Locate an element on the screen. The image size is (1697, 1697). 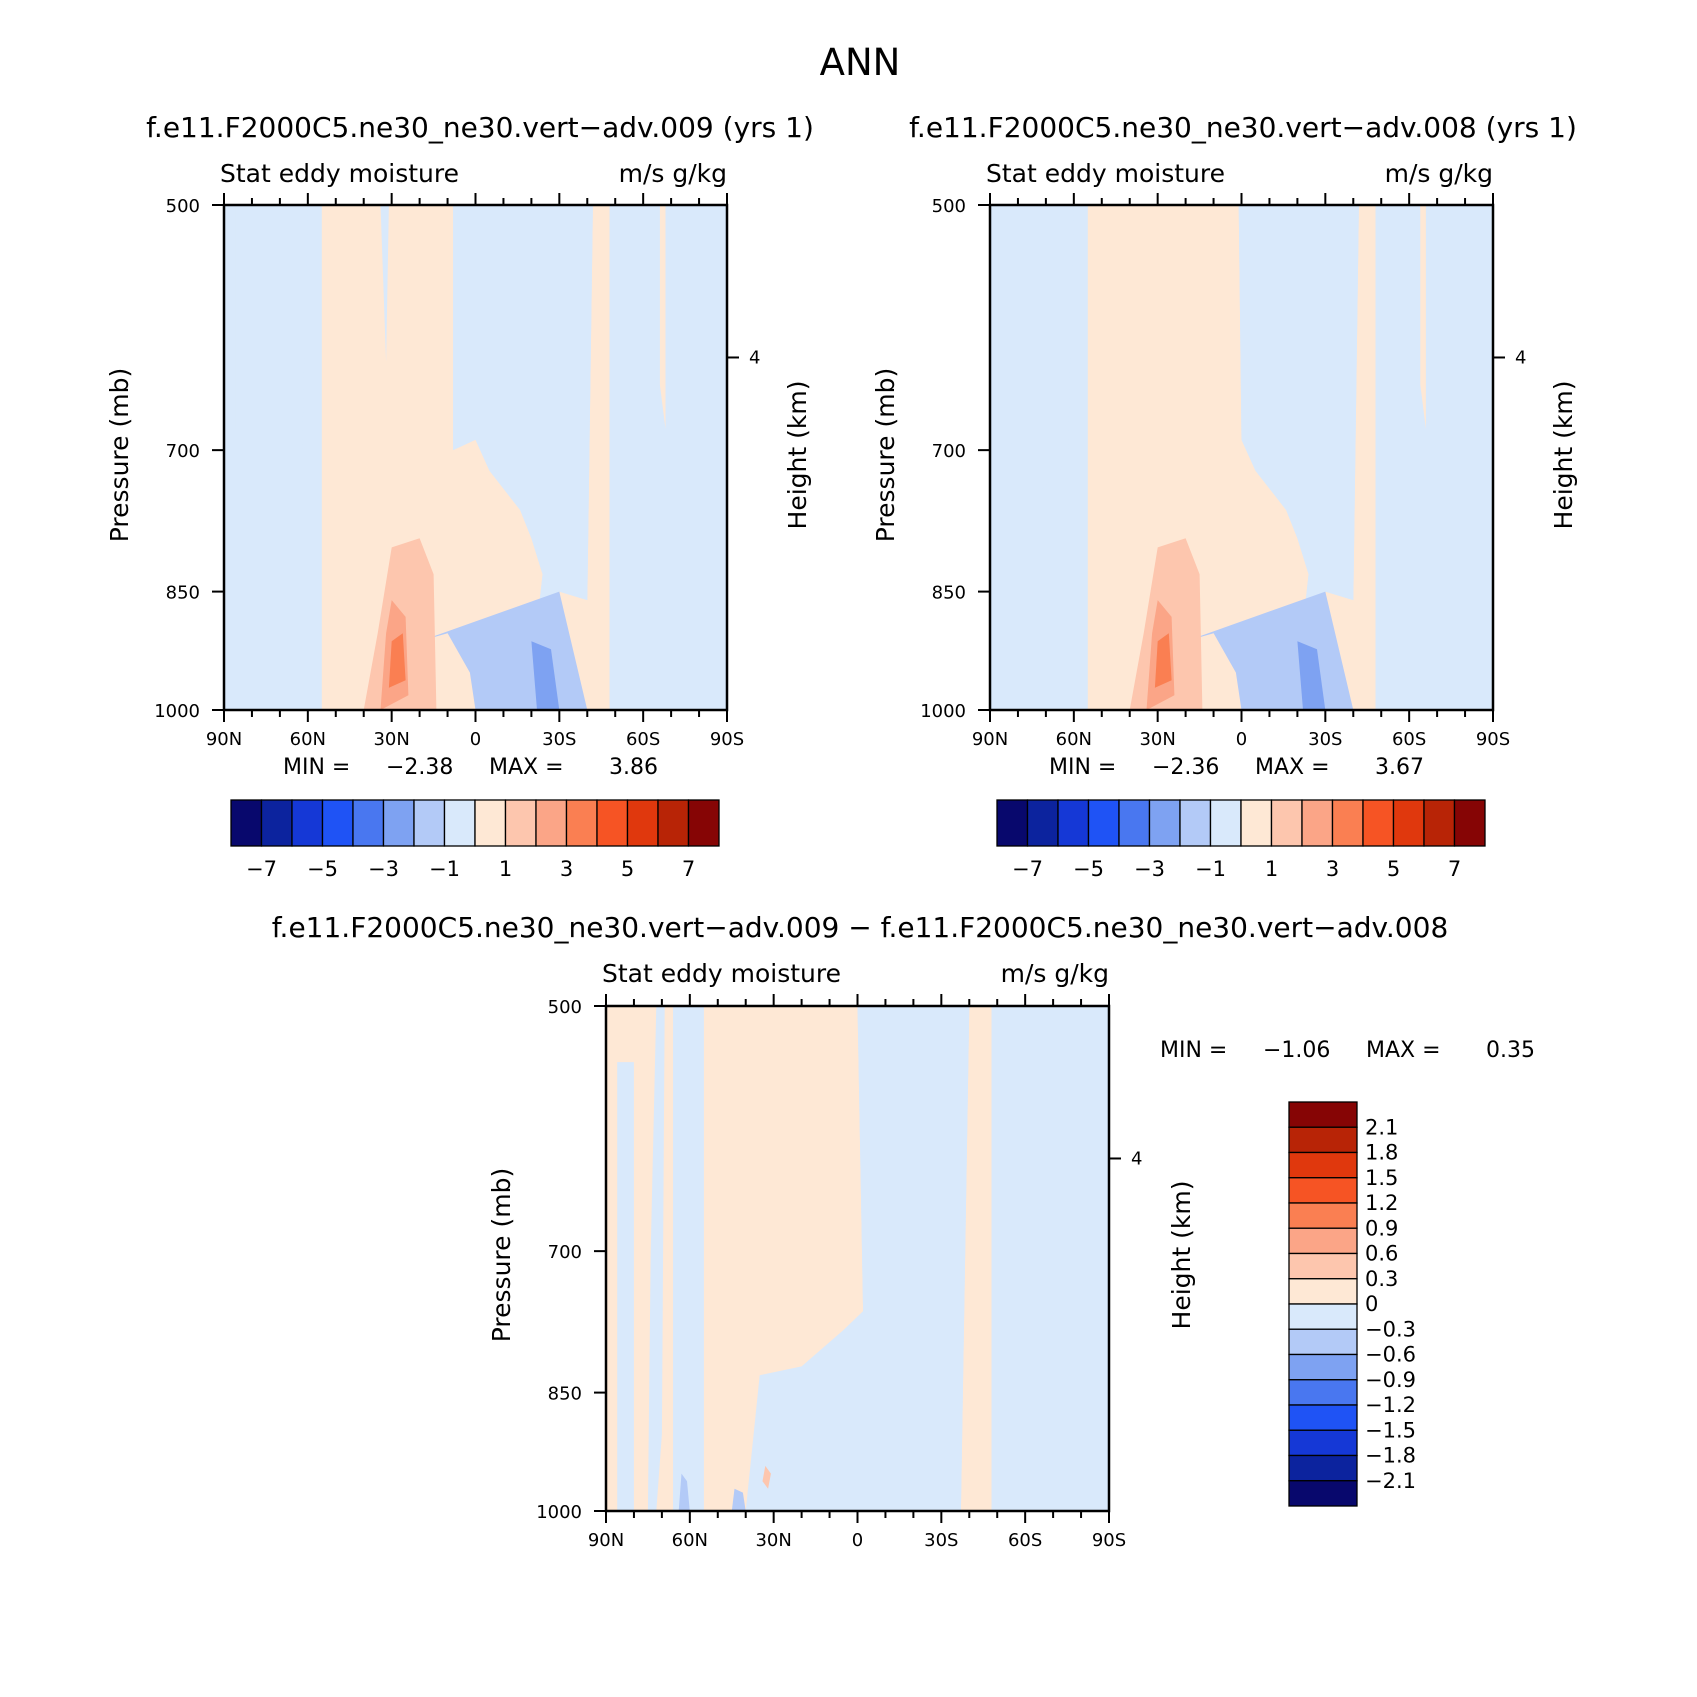
panel-2-min-label: MIN = is located at coordinates (1082, 767).